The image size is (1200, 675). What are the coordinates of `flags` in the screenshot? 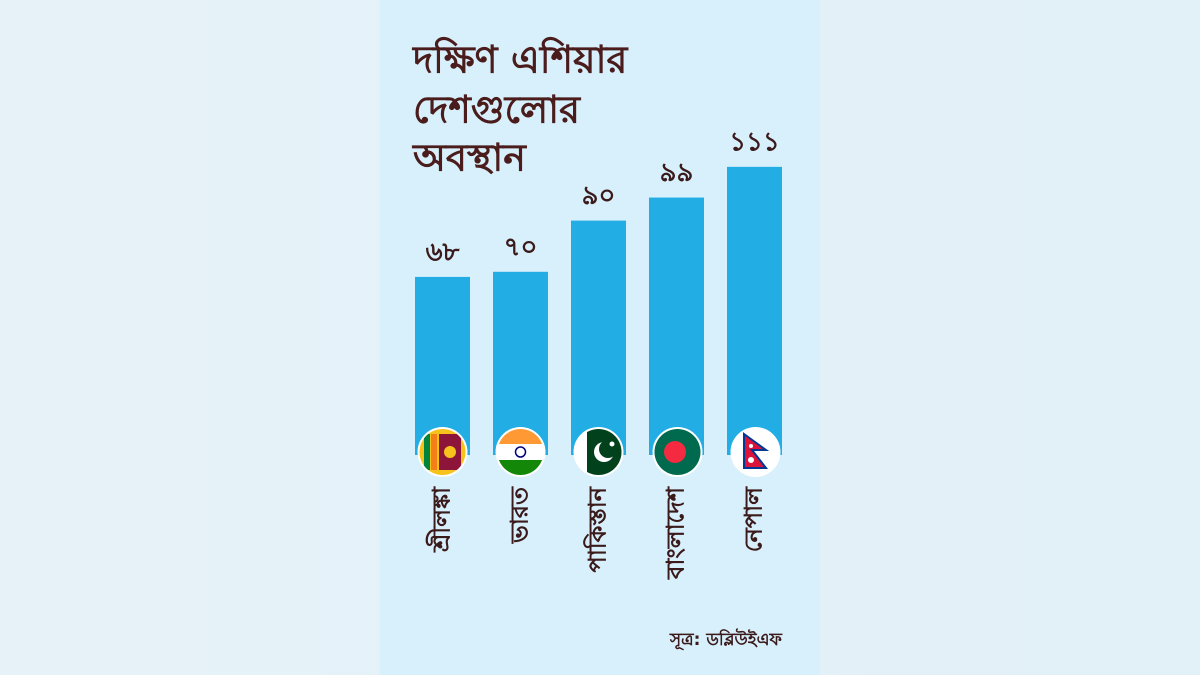 It's located at (599, 452).